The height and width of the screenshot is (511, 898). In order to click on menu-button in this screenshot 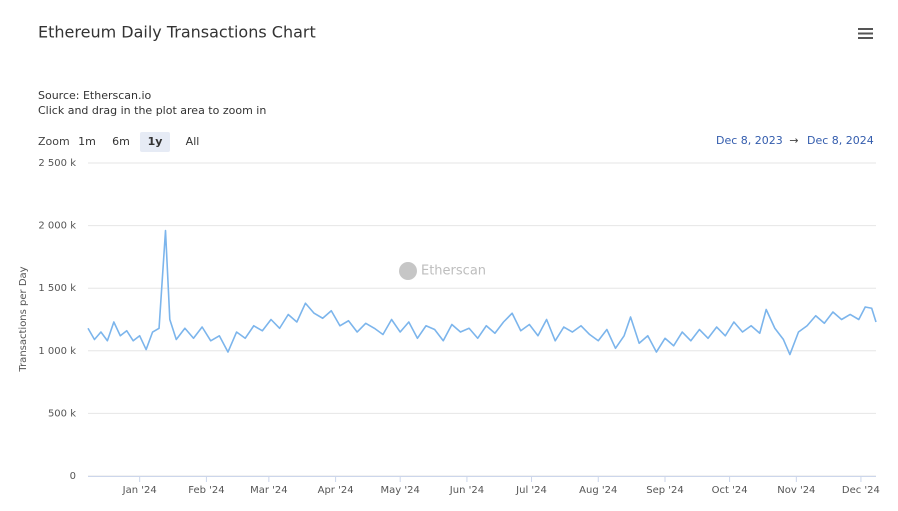, I will do `click(865, 33)`.